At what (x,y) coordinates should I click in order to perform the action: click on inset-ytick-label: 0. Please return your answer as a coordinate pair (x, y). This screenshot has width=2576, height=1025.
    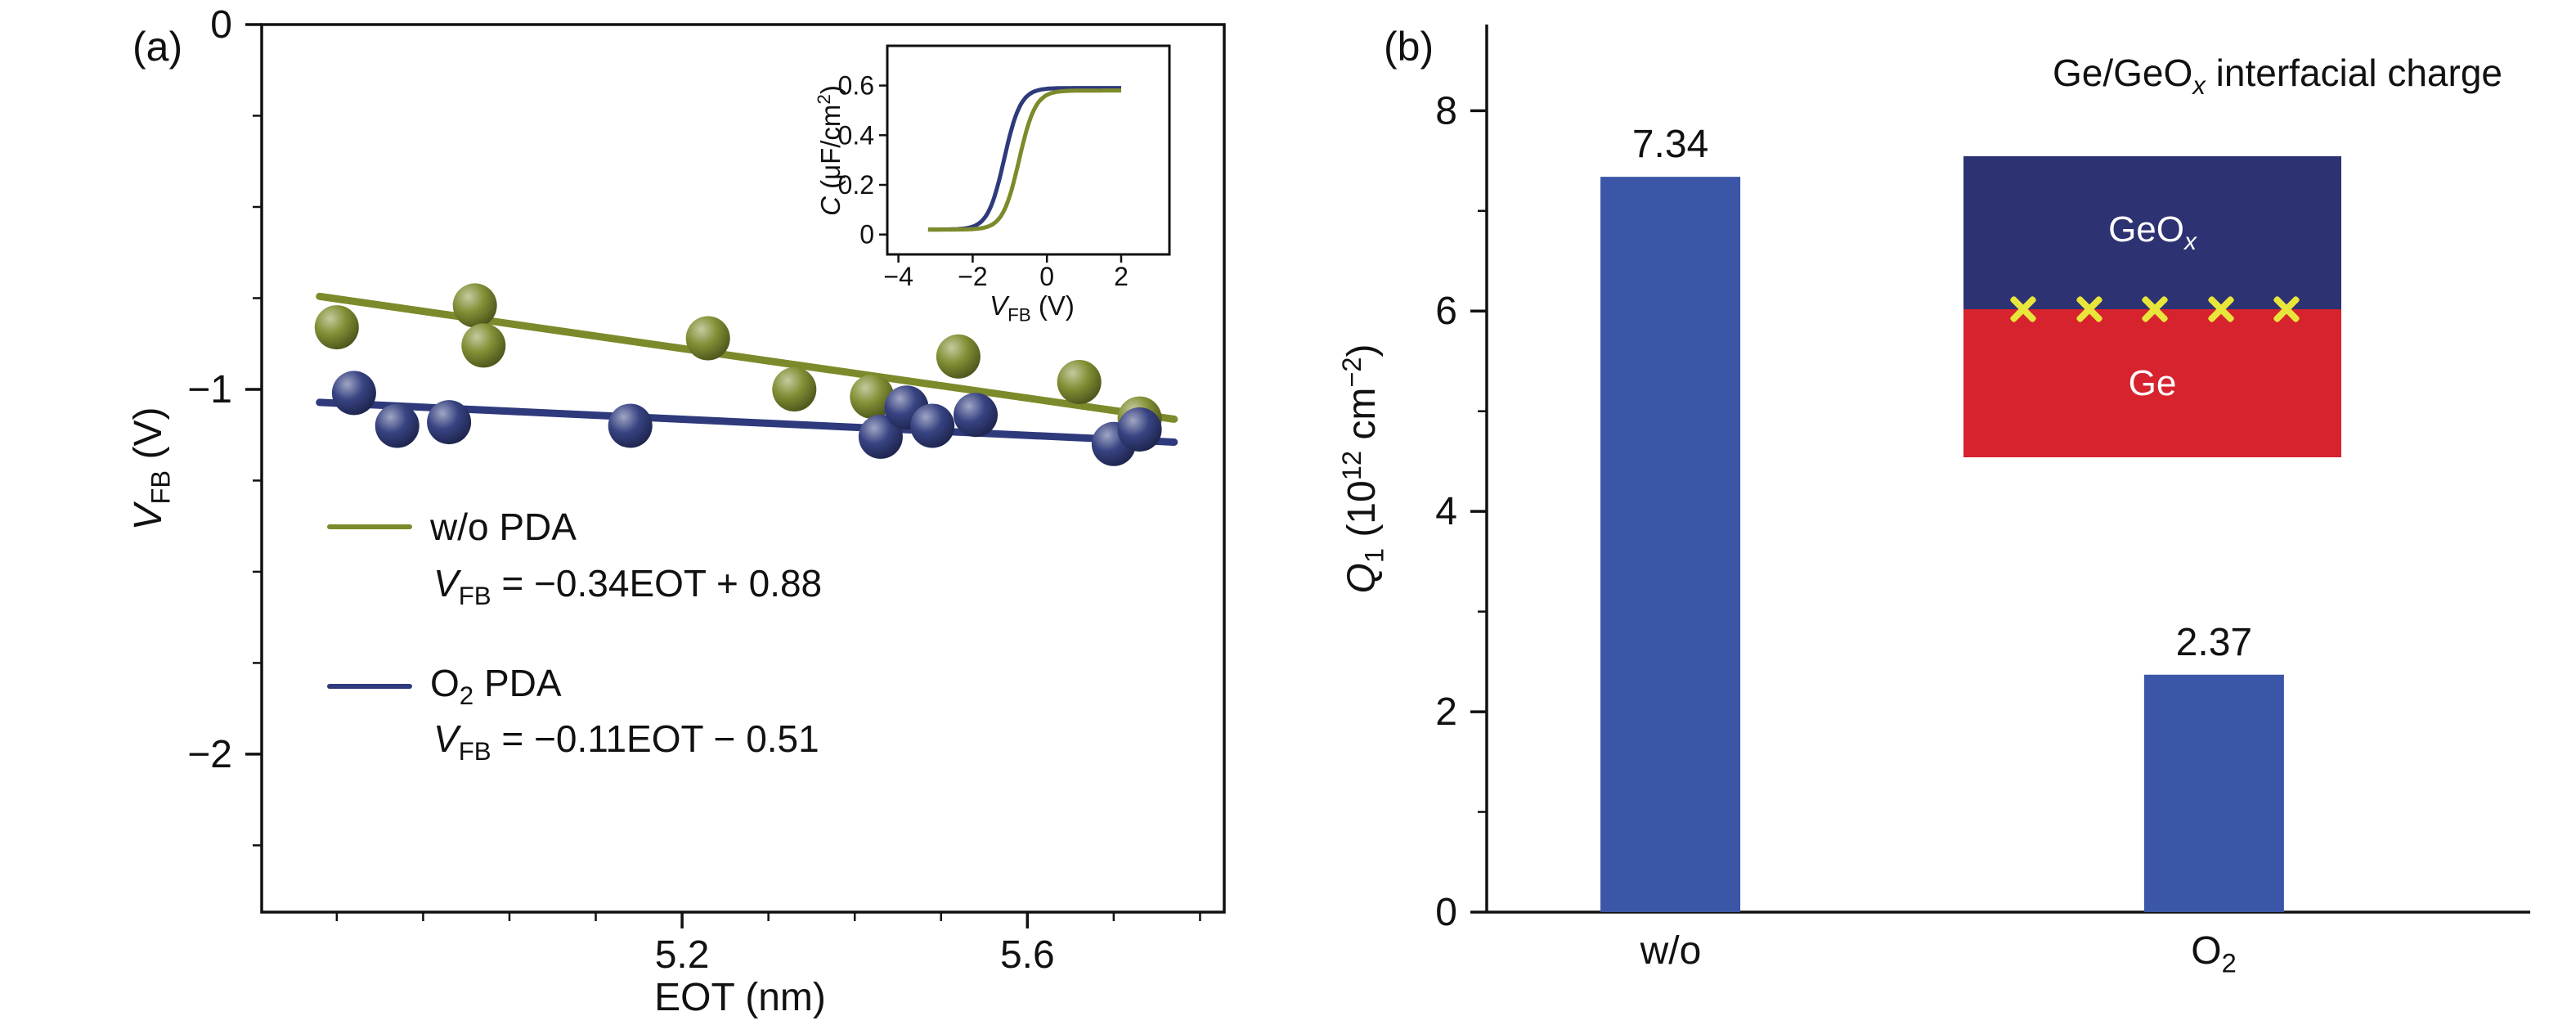
    Looking at the image, I should click on (866, 235).